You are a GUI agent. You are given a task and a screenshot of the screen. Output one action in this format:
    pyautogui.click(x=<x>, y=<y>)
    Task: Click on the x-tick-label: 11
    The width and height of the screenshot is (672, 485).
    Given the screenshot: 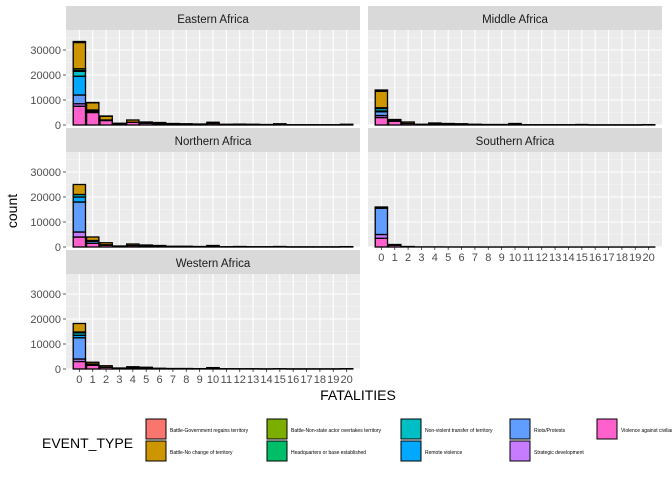 What is the action you would take?
    pyautogui.click(x=528, y=258)
    